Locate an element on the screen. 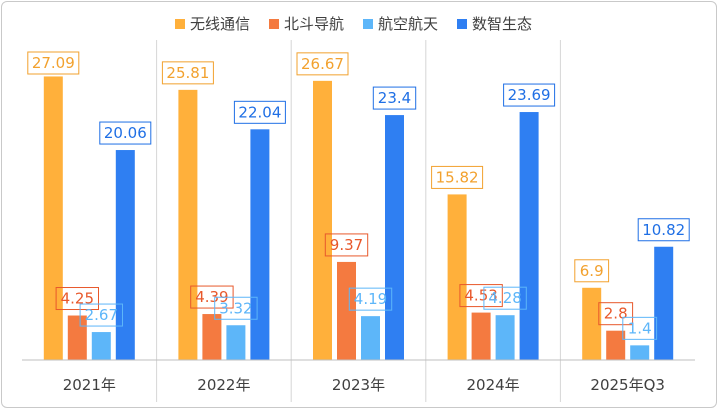 This screenshot has height=409, width=718. x-tick-label: 2021年 is located at coordinates (89, 385).